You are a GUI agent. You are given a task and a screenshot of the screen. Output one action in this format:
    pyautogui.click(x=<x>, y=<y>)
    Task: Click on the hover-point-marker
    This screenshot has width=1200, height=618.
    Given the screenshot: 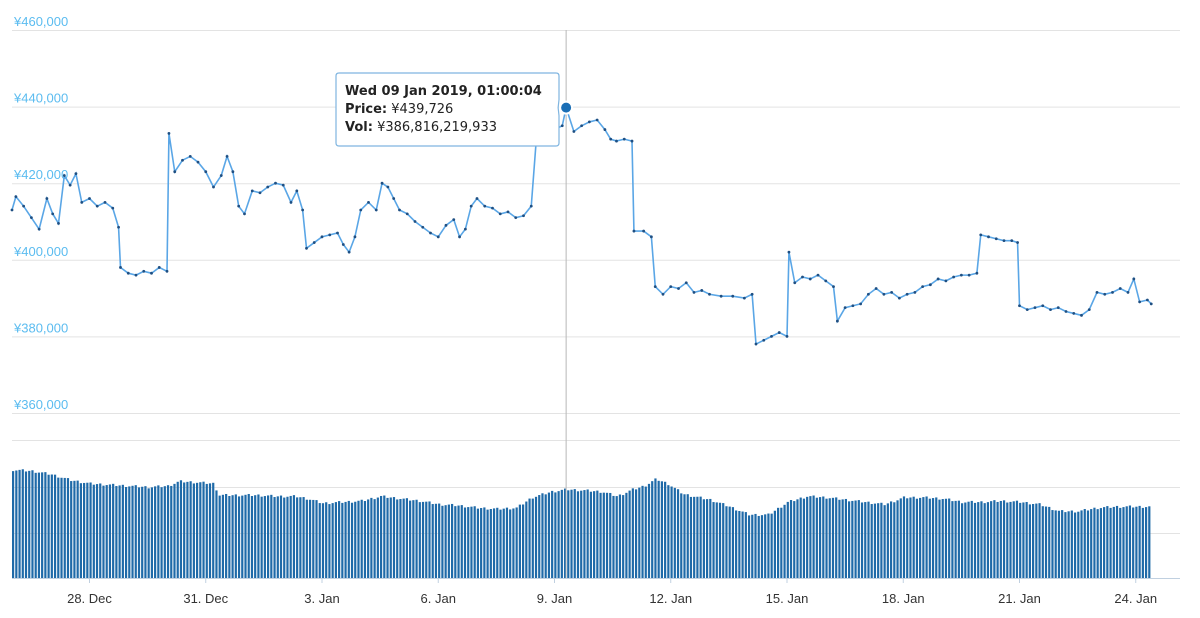 What is the action you would take?
    pyautogui.click(x=566, y=107)
    